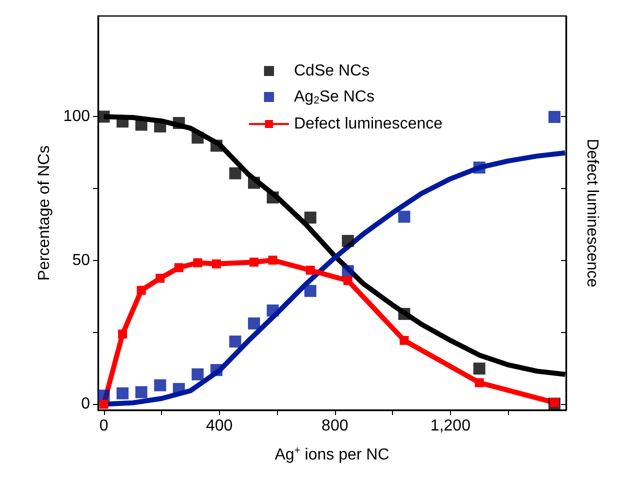  Describe the element at coordinates (335, 426) in the screenshot. I see `x-tick-label: 800` at that location.